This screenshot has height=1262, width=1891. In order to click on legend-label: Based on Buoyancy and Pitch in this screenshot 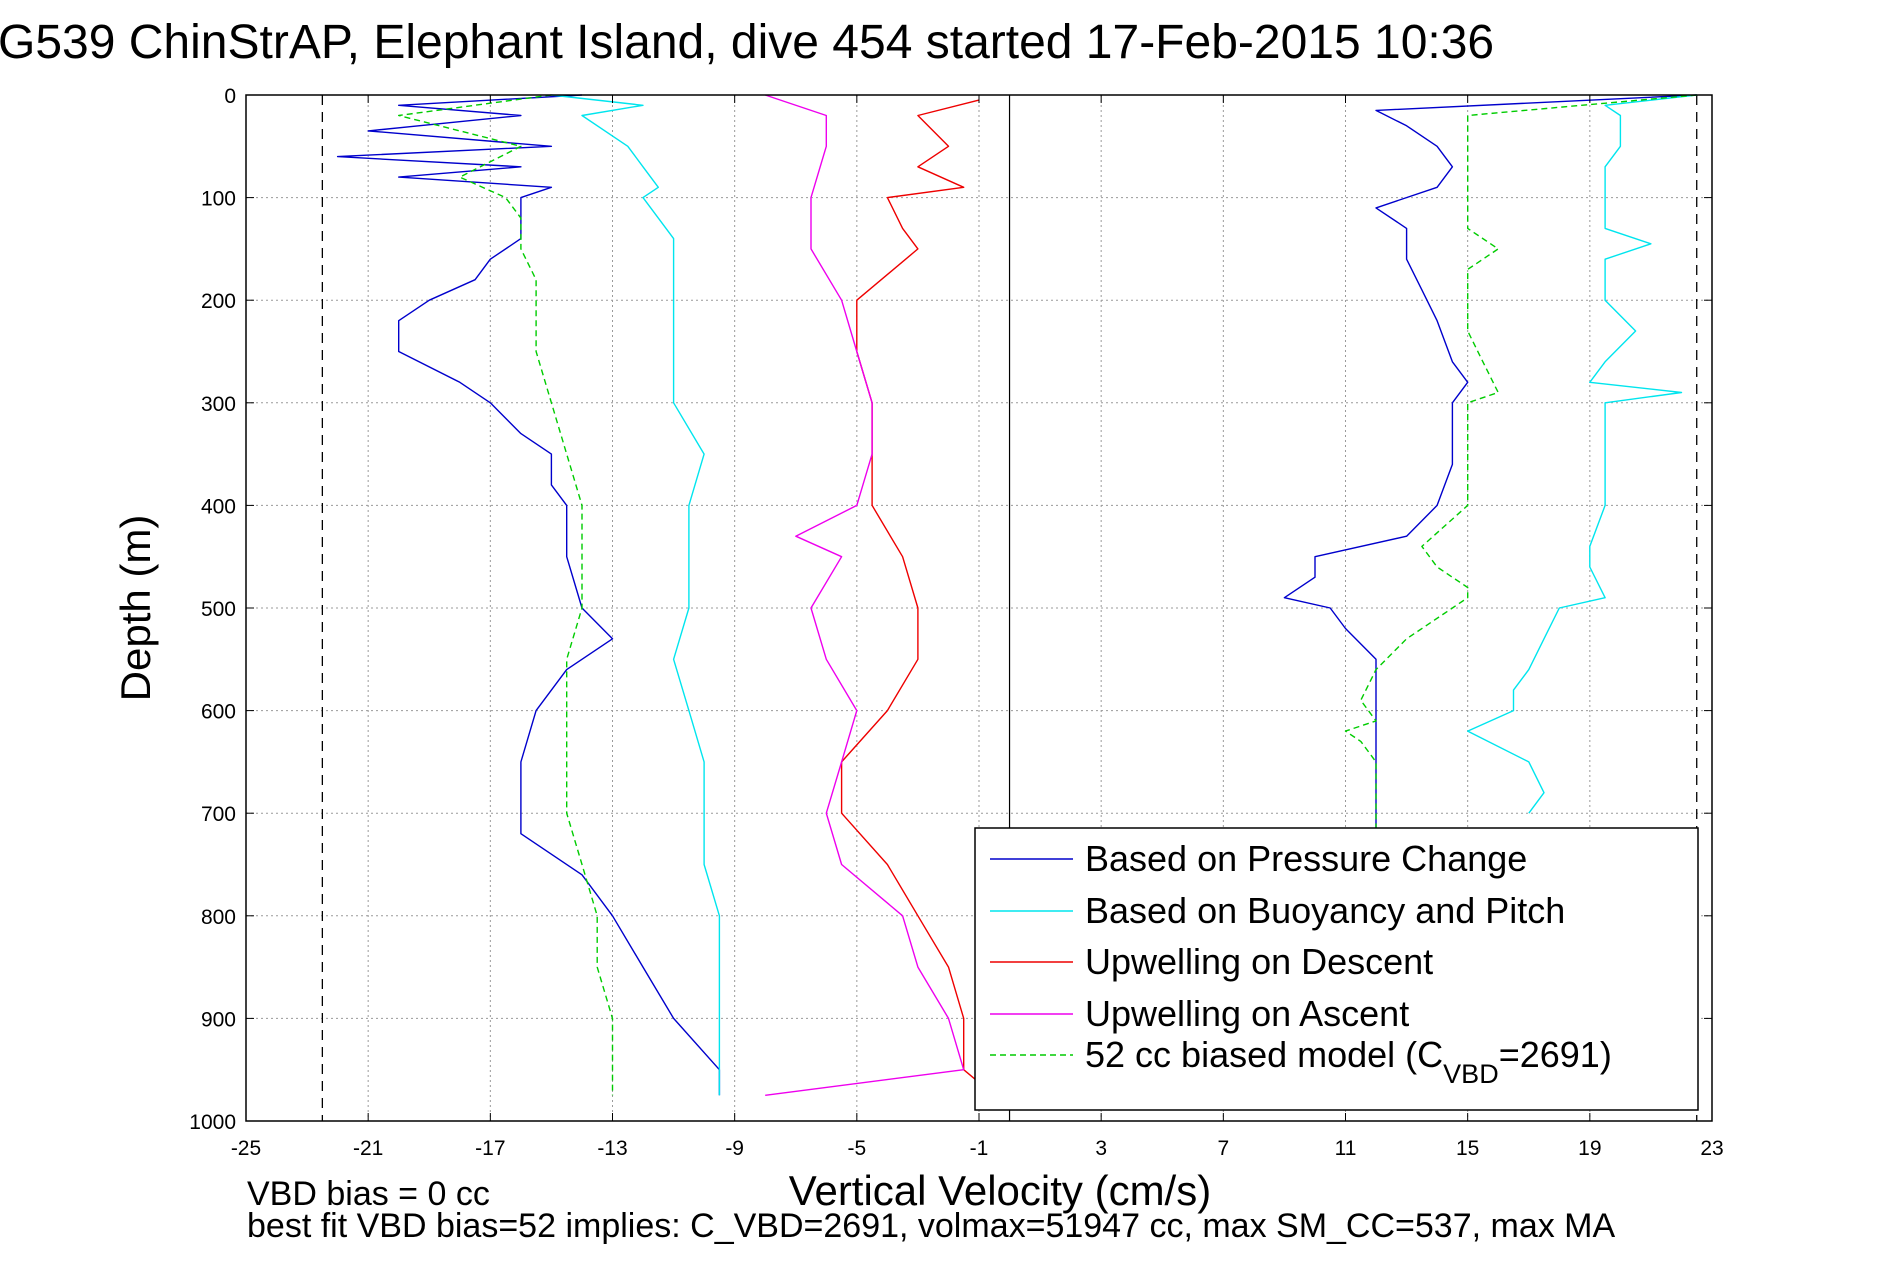, I will do `click(1325, 910)`.